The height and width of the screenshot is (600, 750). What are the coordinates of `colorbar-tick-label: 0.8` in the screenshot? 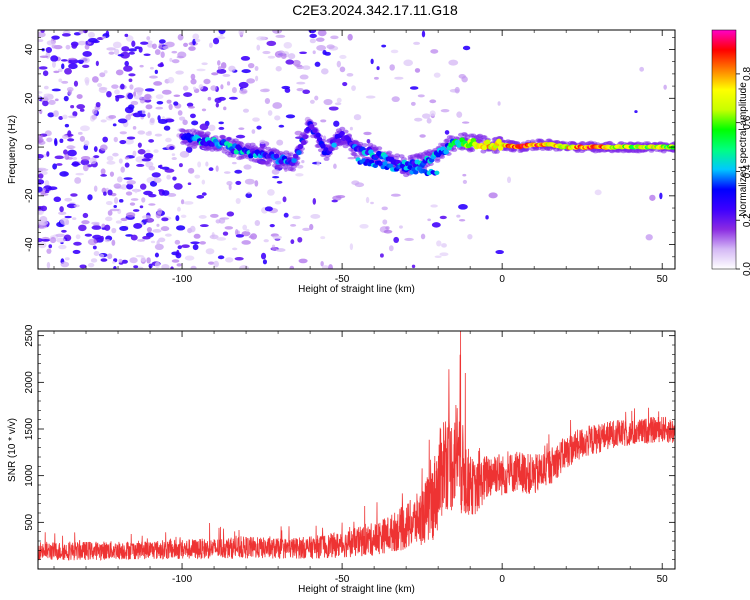 It's located at (746, 74).